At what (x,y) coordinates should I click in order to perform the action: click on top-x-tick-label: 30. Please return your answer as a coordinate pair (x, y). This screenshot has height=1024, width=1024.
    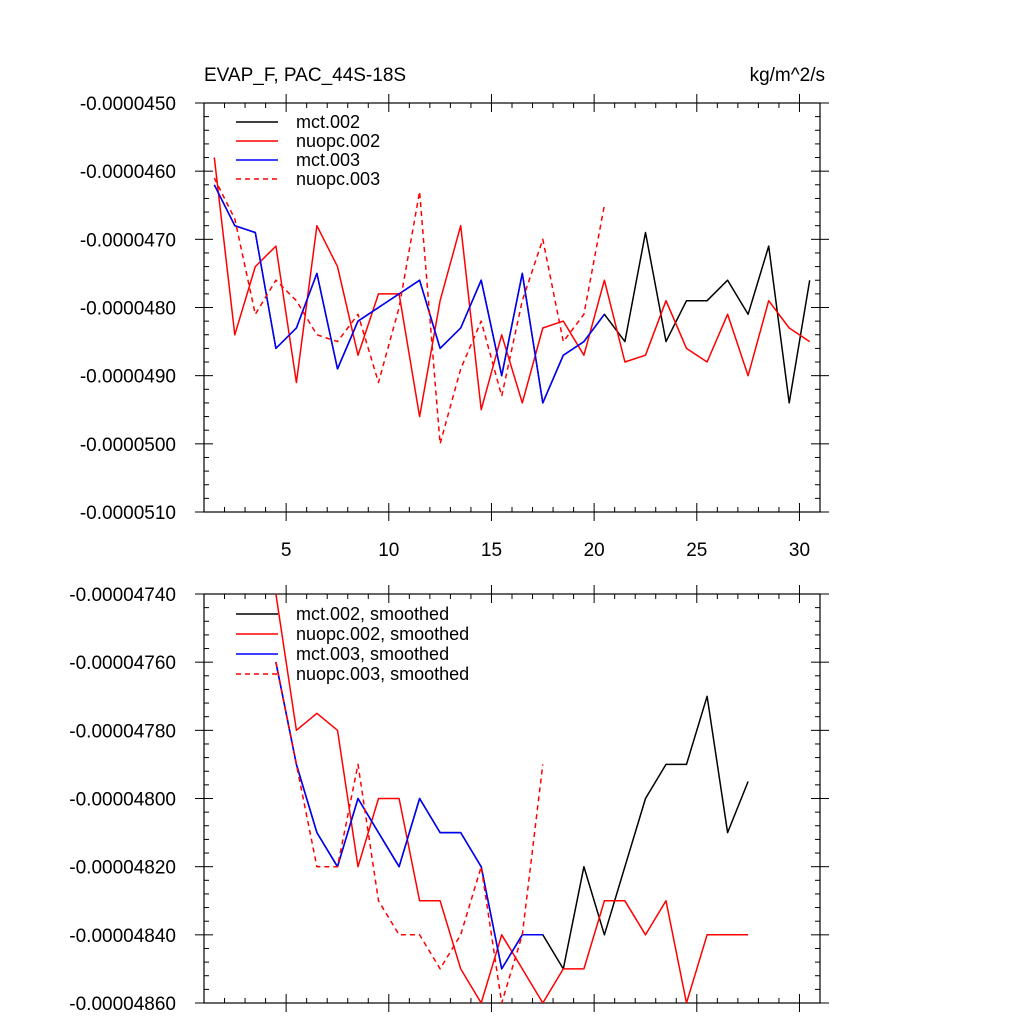
    Looking at the image, I should click on (799, 550).